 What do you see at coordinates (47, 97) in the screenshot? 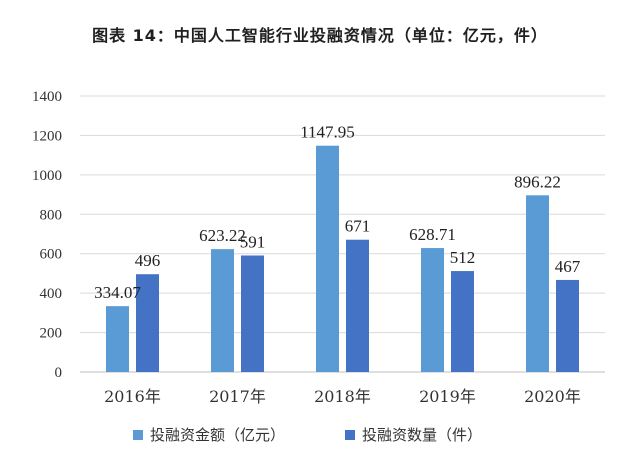
I see `y-tick-label: 1400` at bounding box center [47, 97].